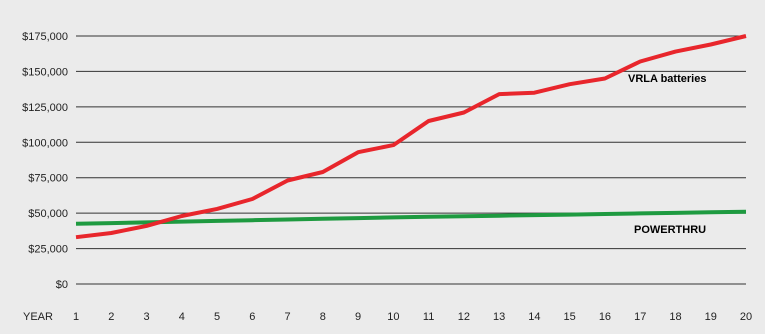  Describe the element at coordinates (323, 317) in the screenshot. I see `x-tick-label: 8` at that location.